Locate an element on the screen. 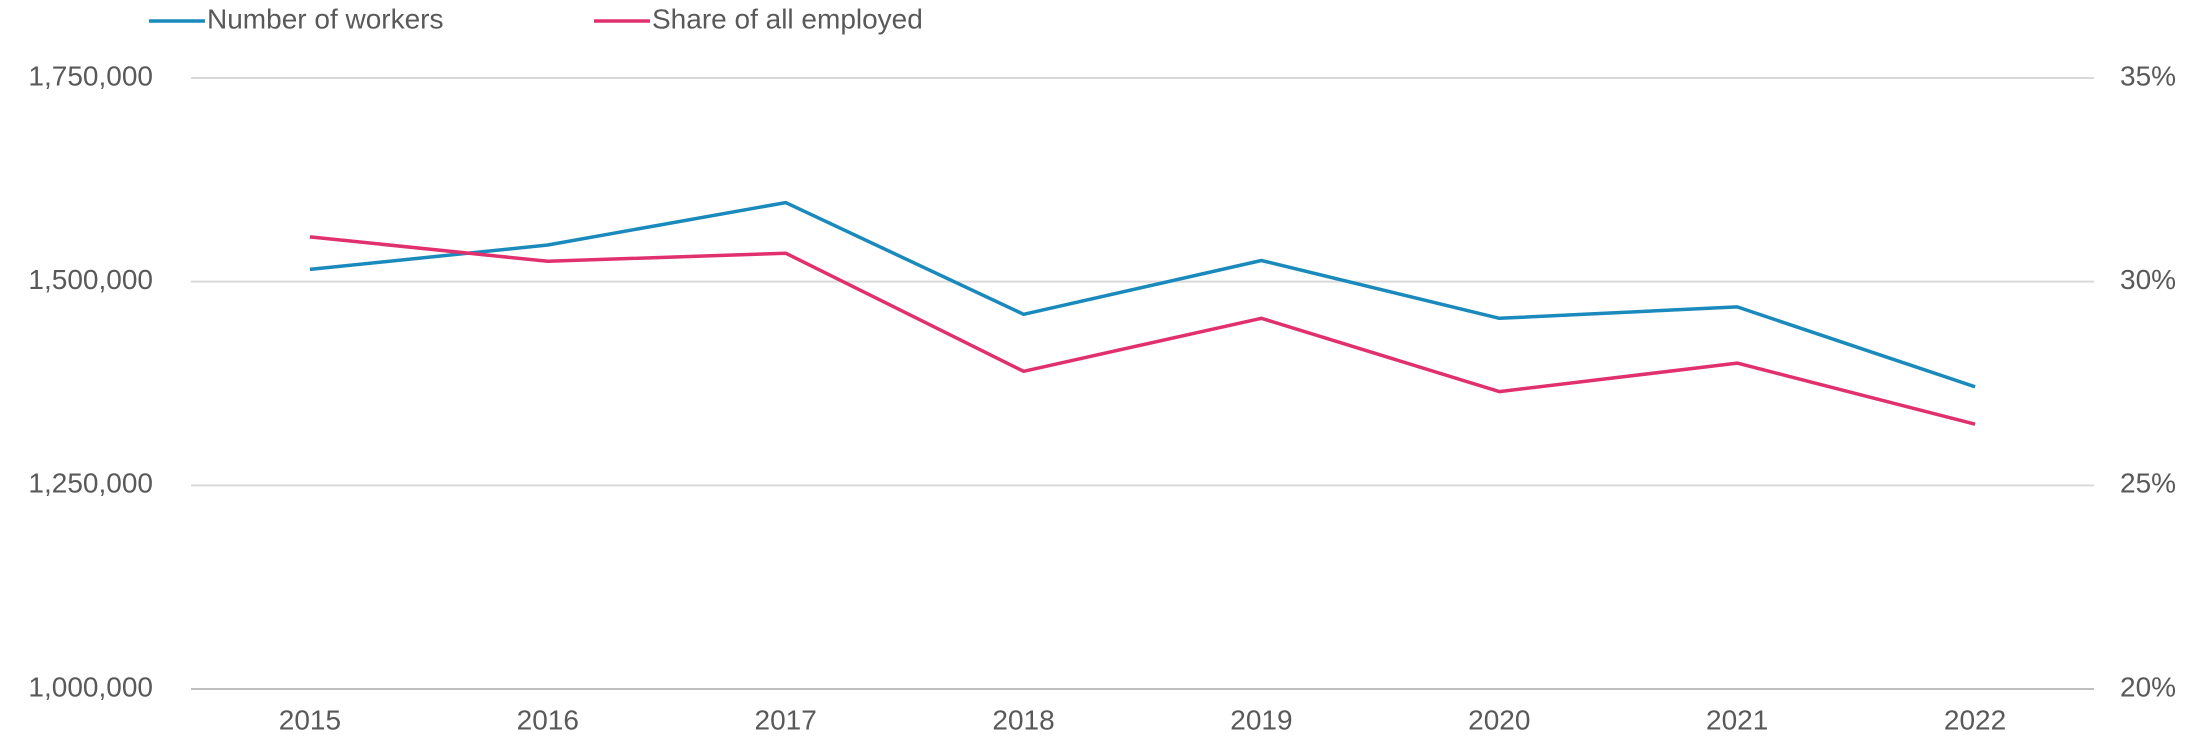 The height and width of the screenshot is (738, 2208). y2-tick-label: 35% is located at coordinates (2148, 75).